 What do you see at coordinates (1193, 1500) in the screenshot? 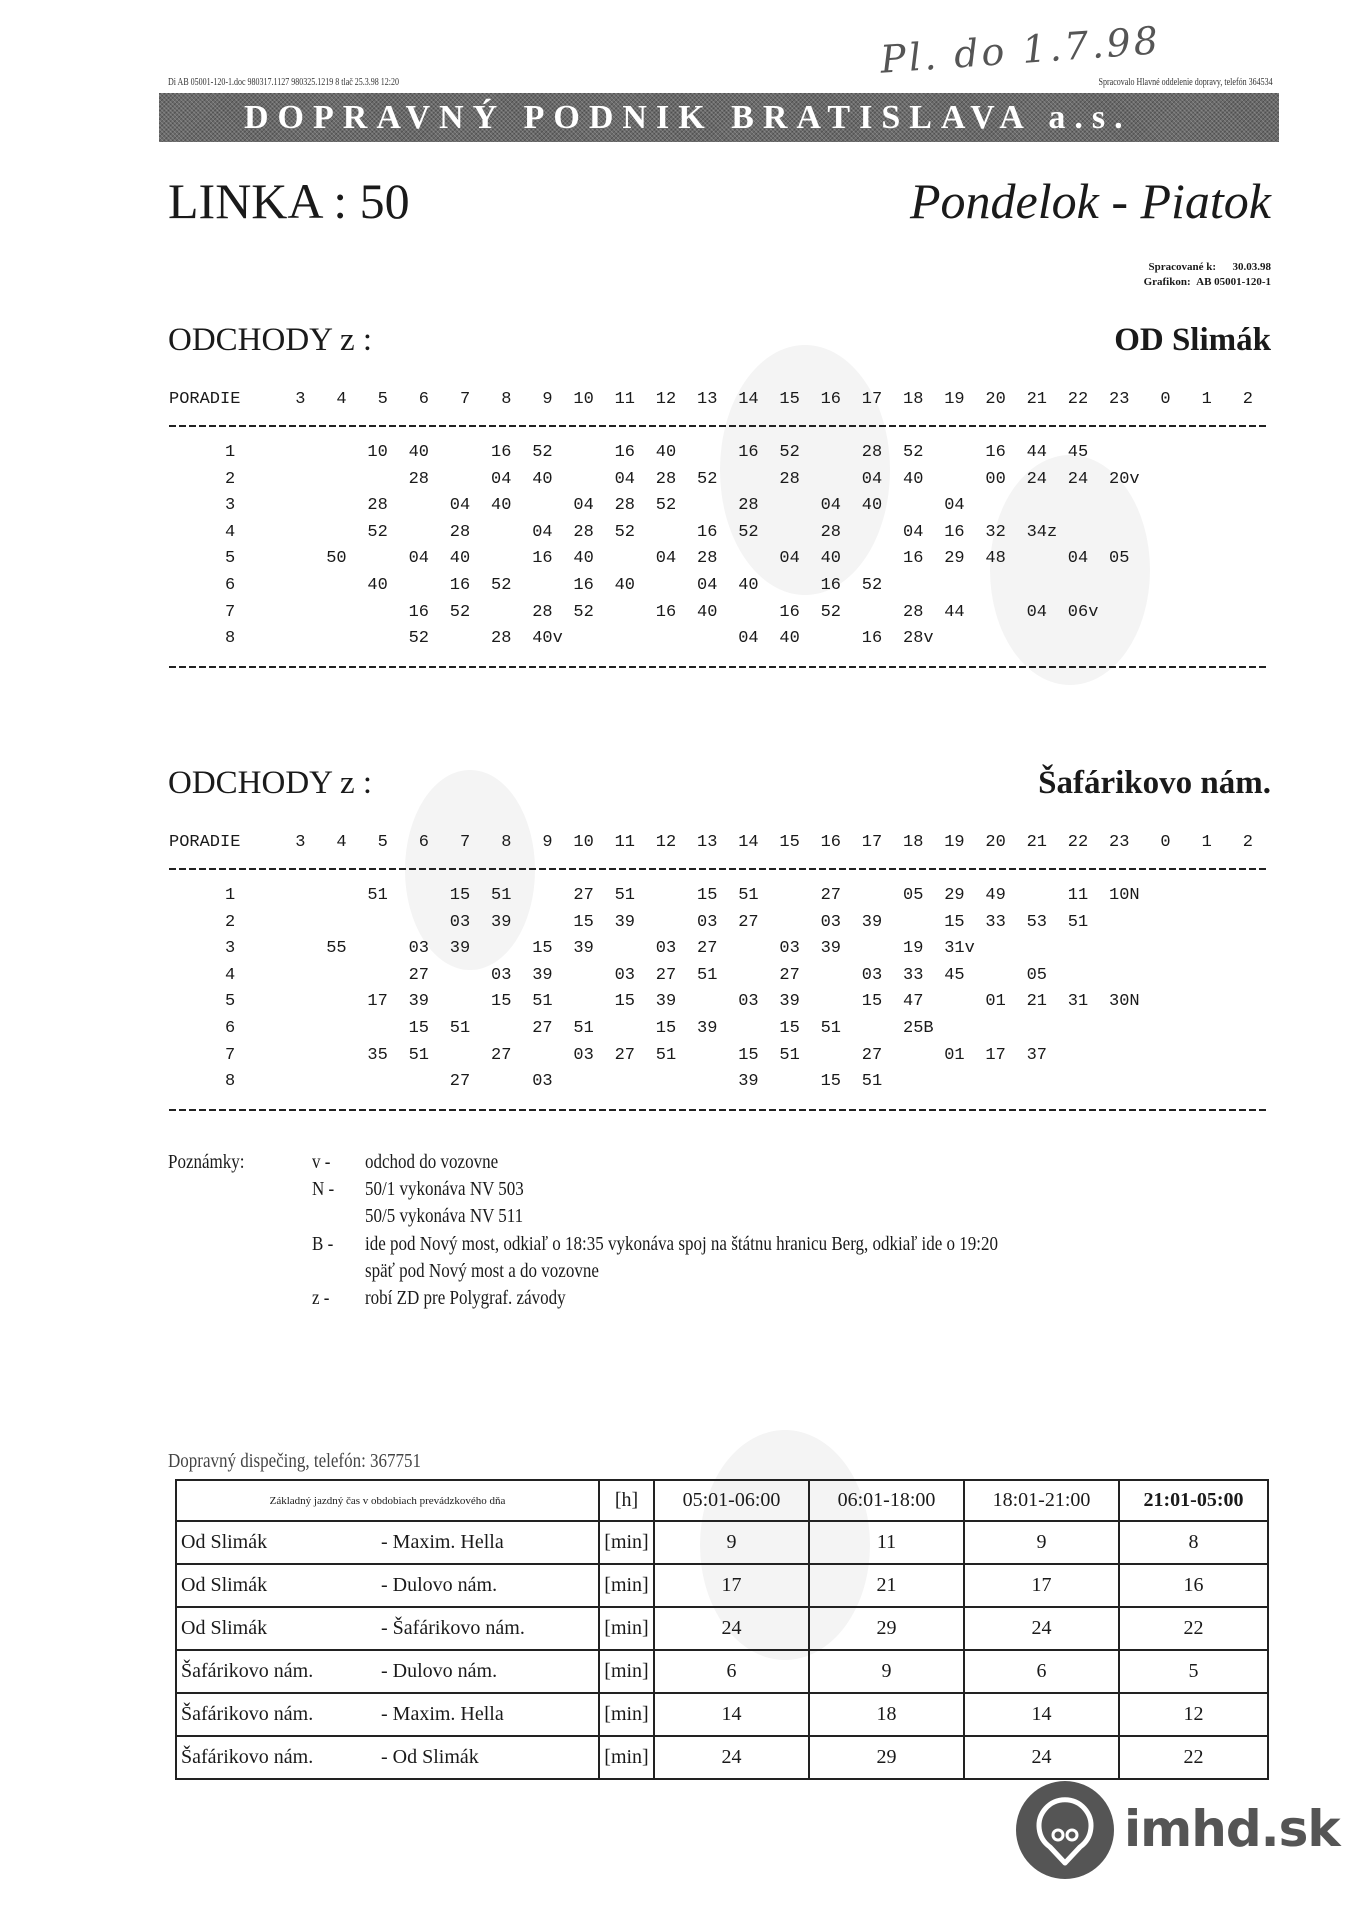
I see `header-cell: 21:01-05:00` at bounding box center [1193, 1500].